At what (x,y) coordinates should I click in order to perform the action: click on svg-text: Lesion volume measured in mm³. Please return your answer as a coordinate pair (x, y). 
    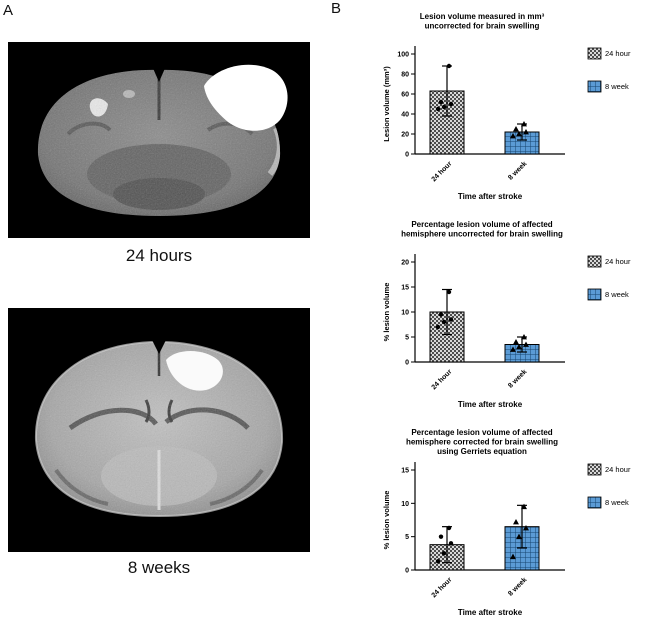
    Looking at the image, I should click on (482, 16).